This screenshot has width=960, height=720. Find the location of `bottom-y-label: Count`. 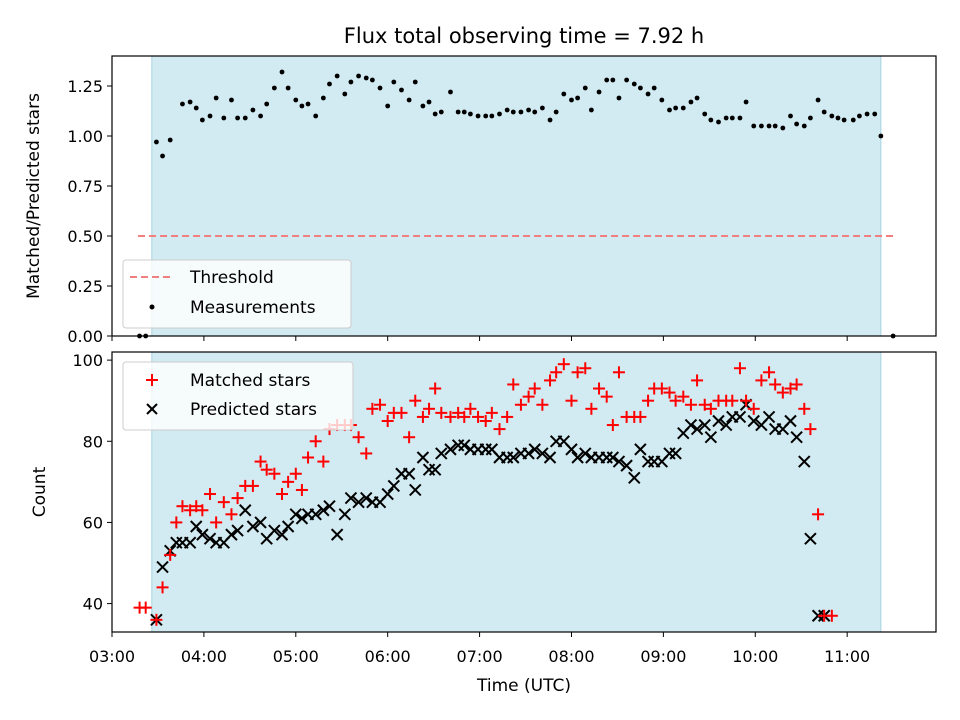

bottom-y-label: Count is located at coordinates (40, 491).